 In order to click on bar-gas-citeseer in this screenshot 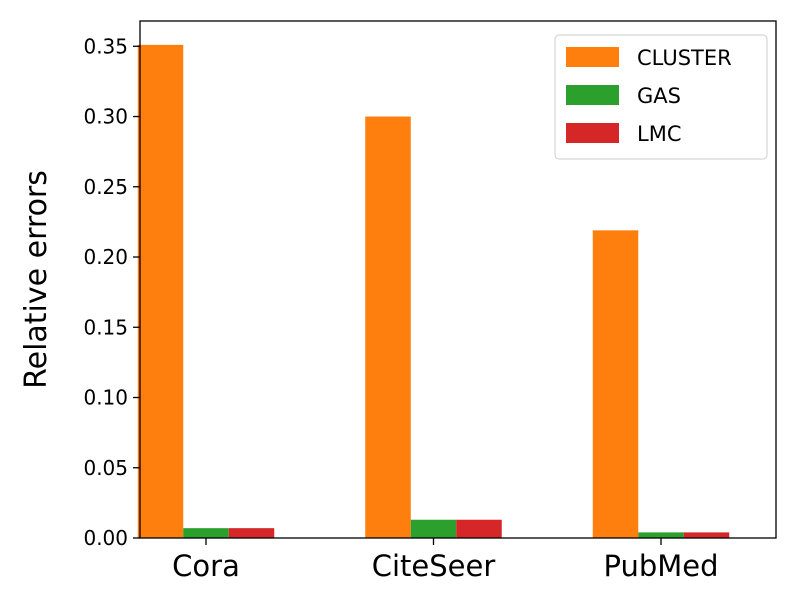, I will do `click(433, 528)`.